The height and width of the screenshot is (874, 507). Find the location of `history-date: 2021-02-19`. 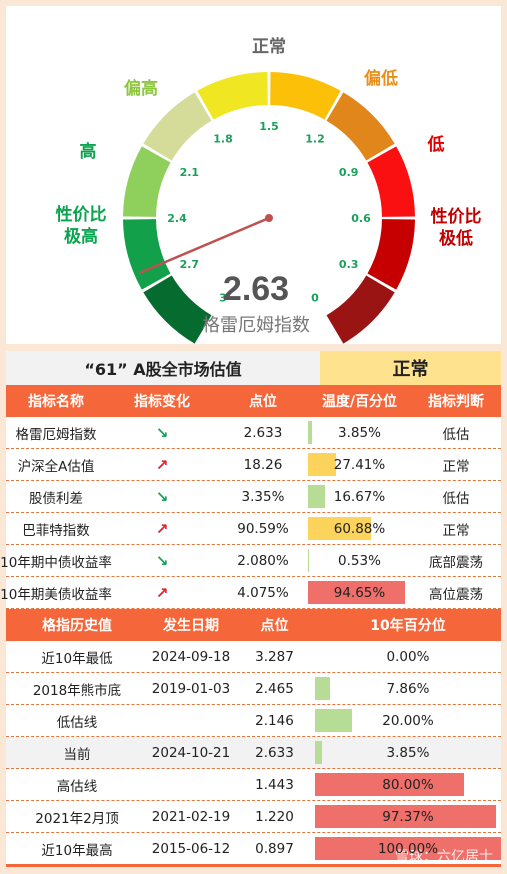

history-date: 2021-02-19 is located at coordinates (191, 816).